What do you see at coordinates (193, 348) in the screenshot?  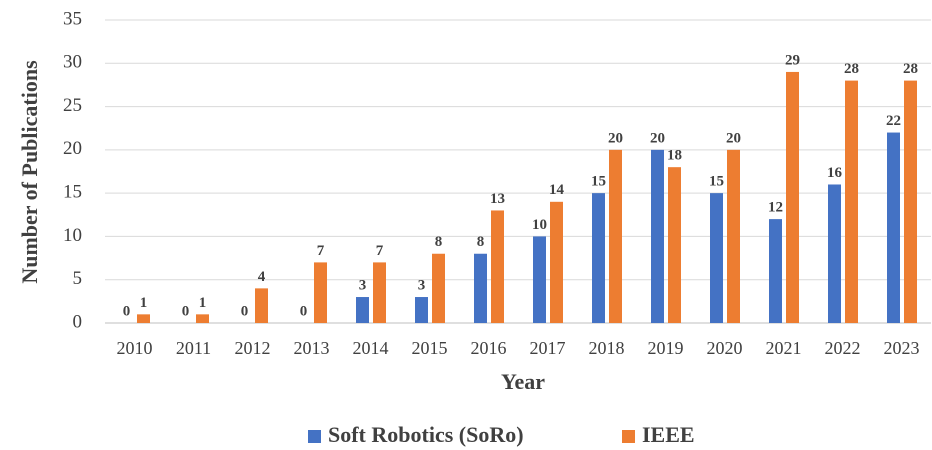 I see `x-tick-label: 2011` at bounding box center [193, 348].